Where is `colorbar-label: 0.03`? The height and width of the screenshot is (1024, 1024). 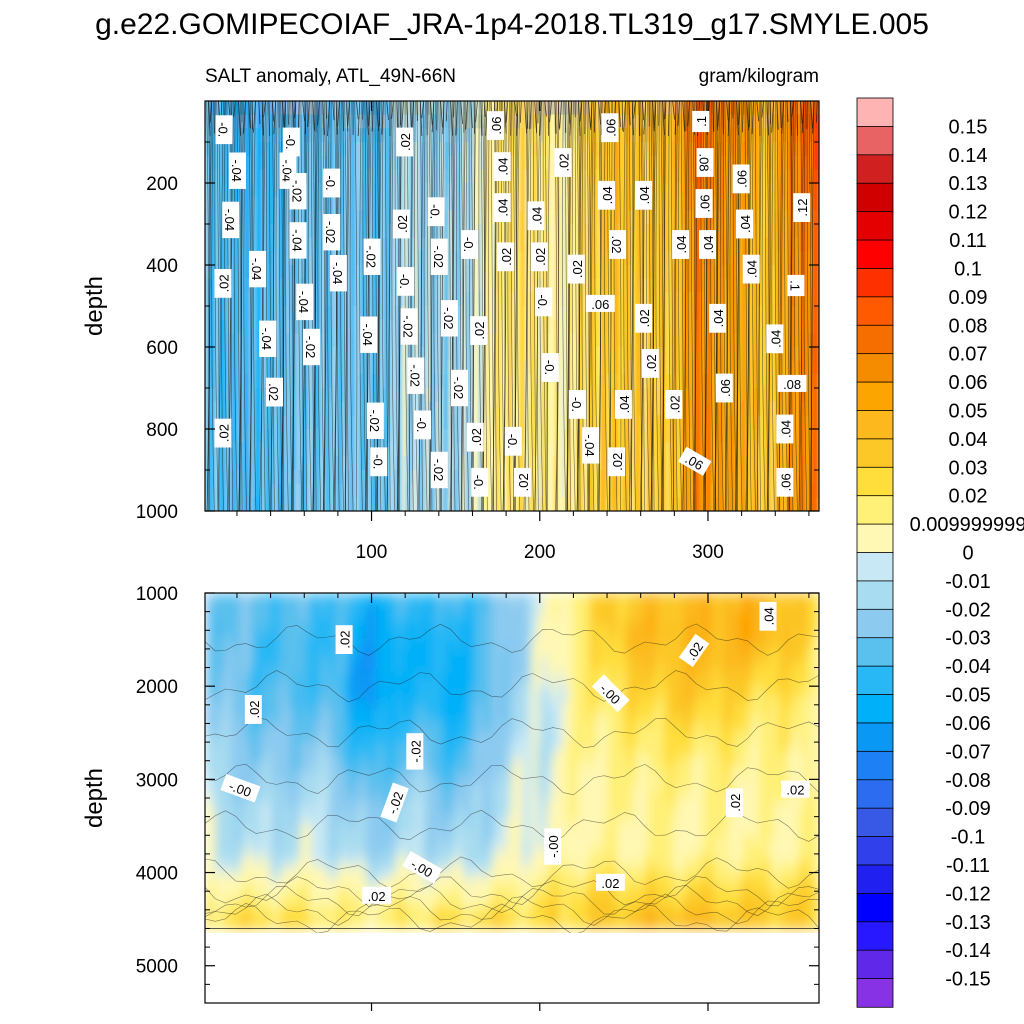
colorbar-label: 0.03 is located at coordinates (968, 468).